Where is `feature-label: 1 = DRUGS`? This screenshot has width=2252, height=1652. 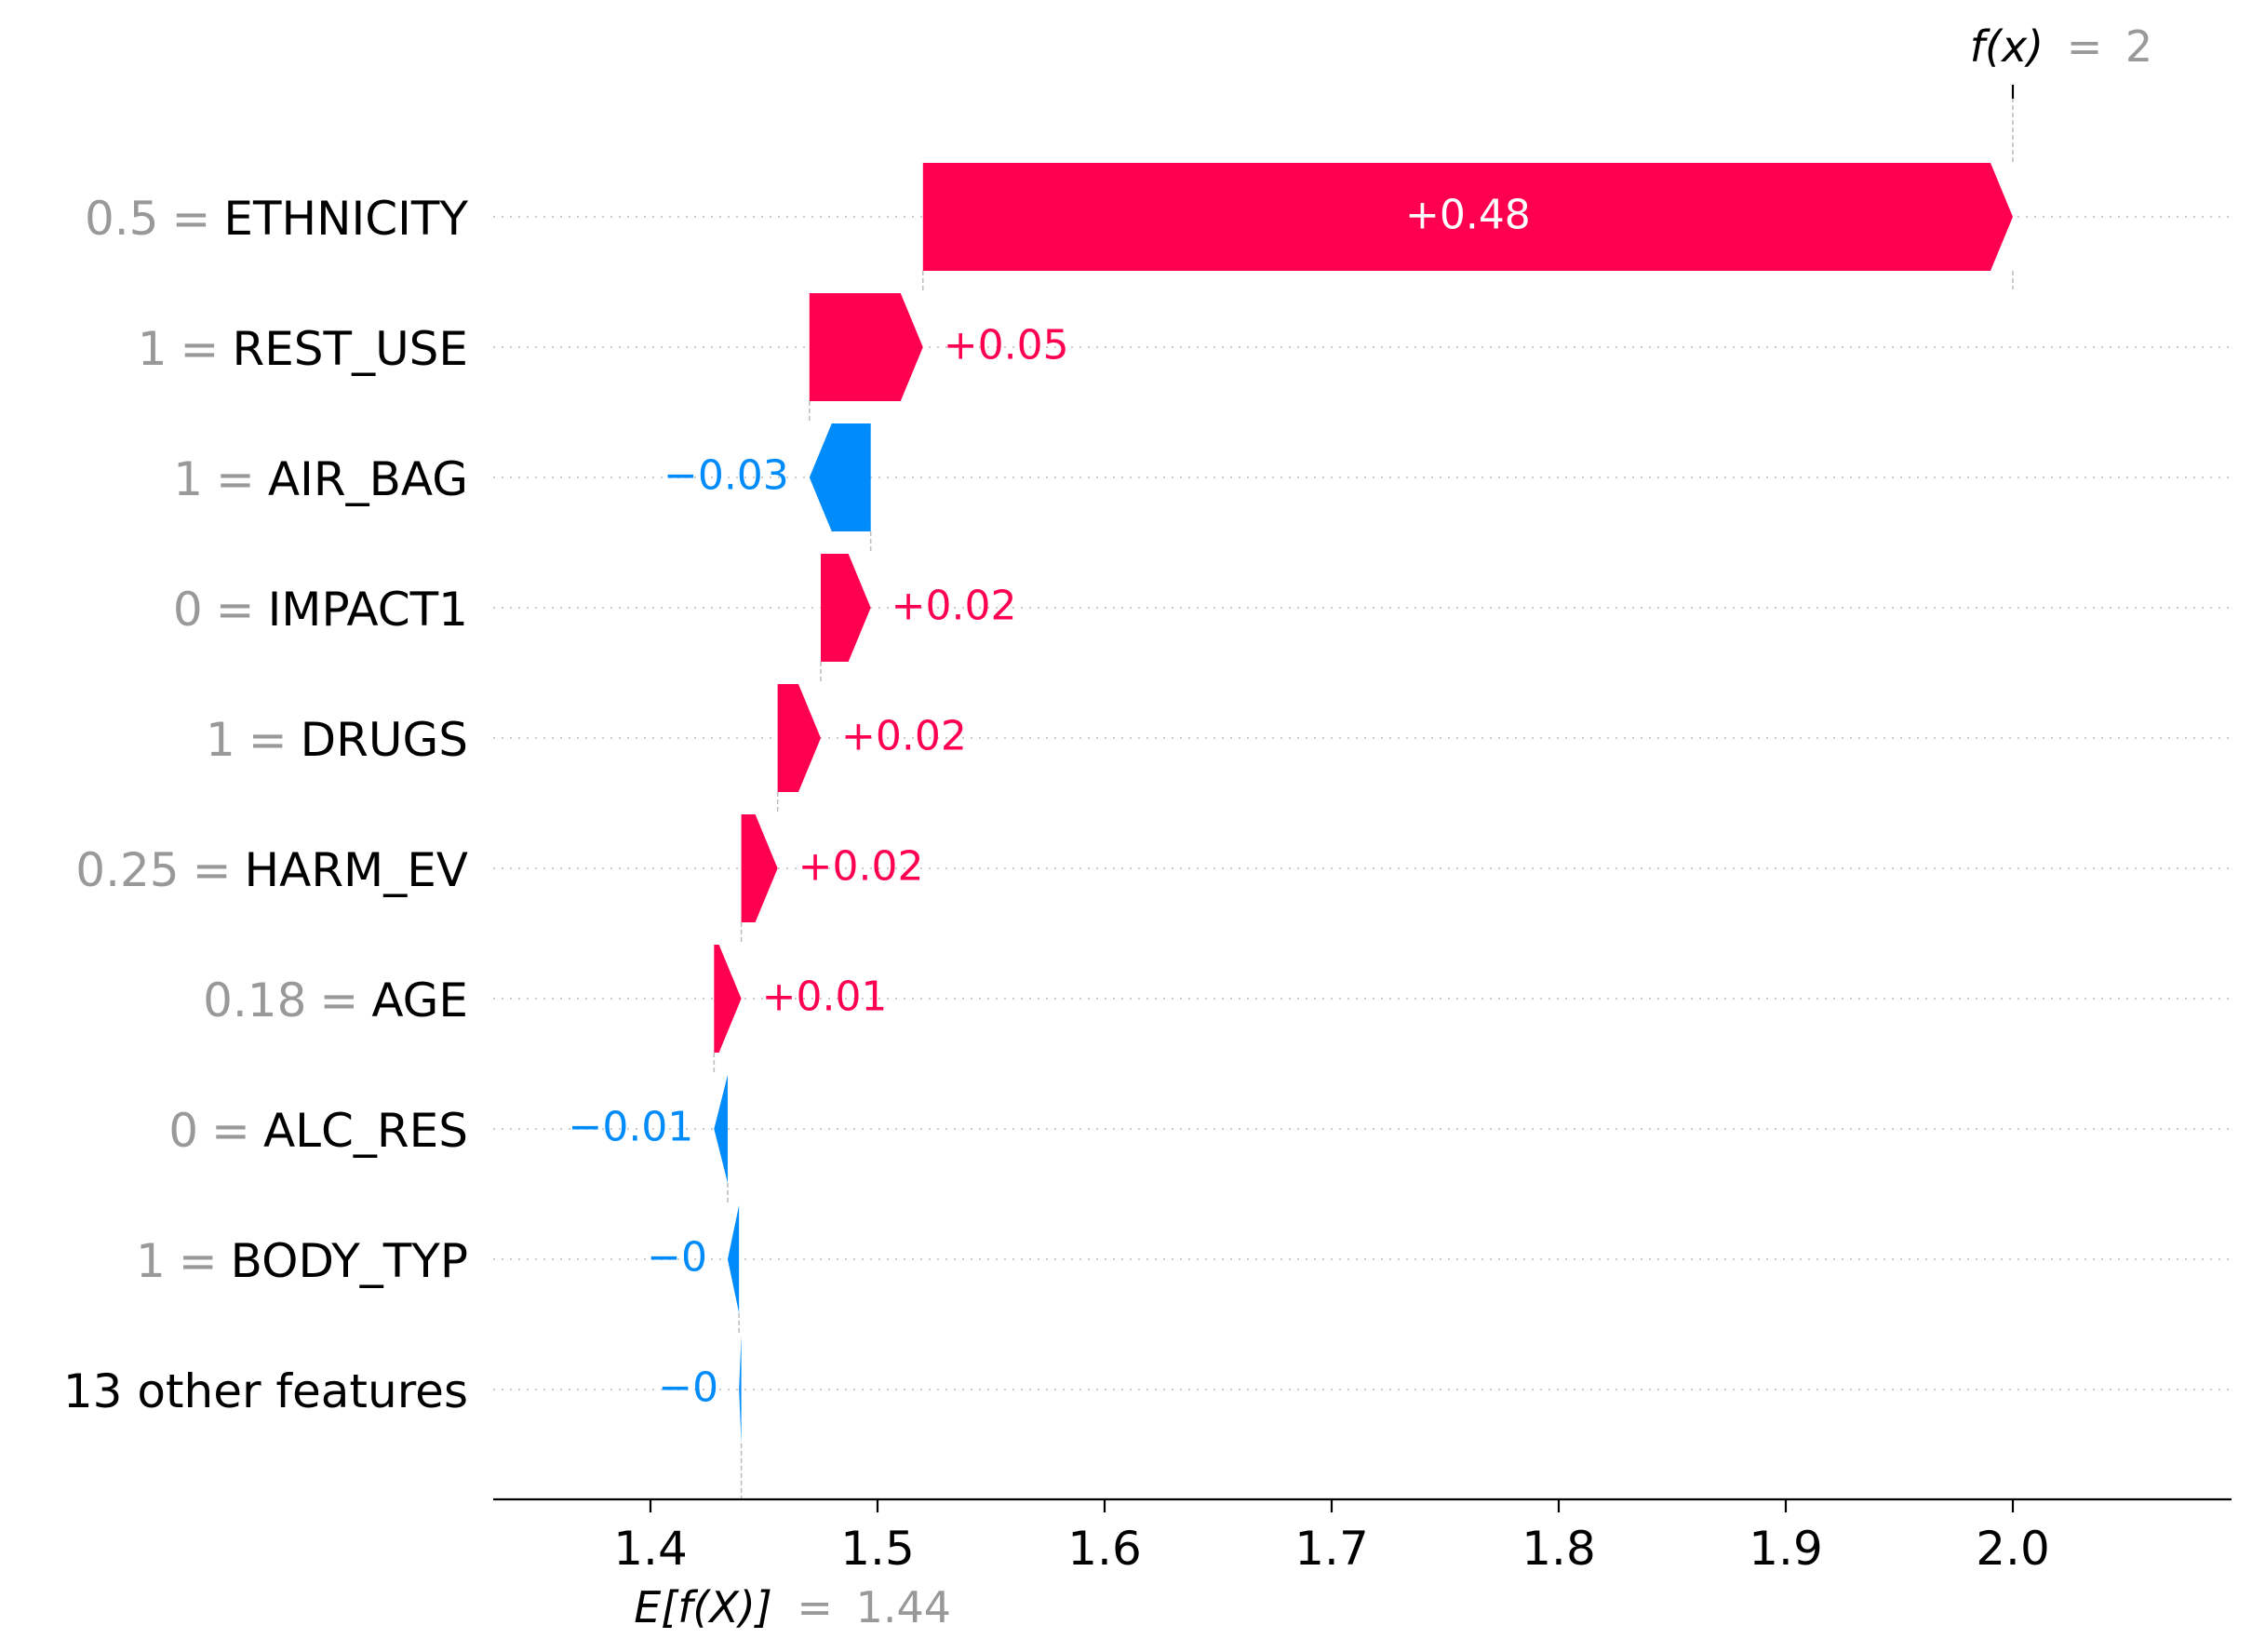
feature-label: 1 = DRUGS is located at coordinates (337, 740).